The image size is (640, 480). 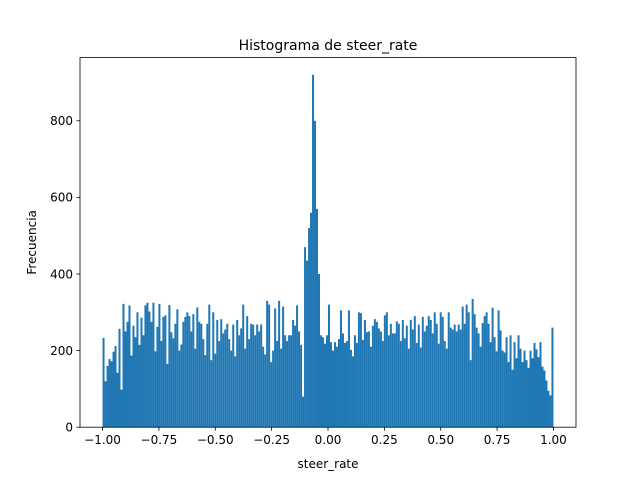 I want to click on y-axis-ticks: 0 200 400 600 800, so click(x=65, y=274).